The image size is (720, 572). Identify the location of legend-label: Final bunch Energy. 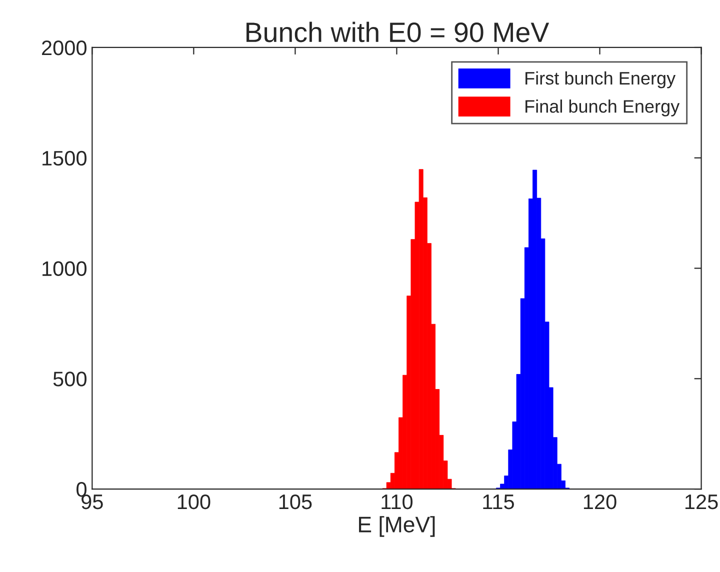
(603, 108).